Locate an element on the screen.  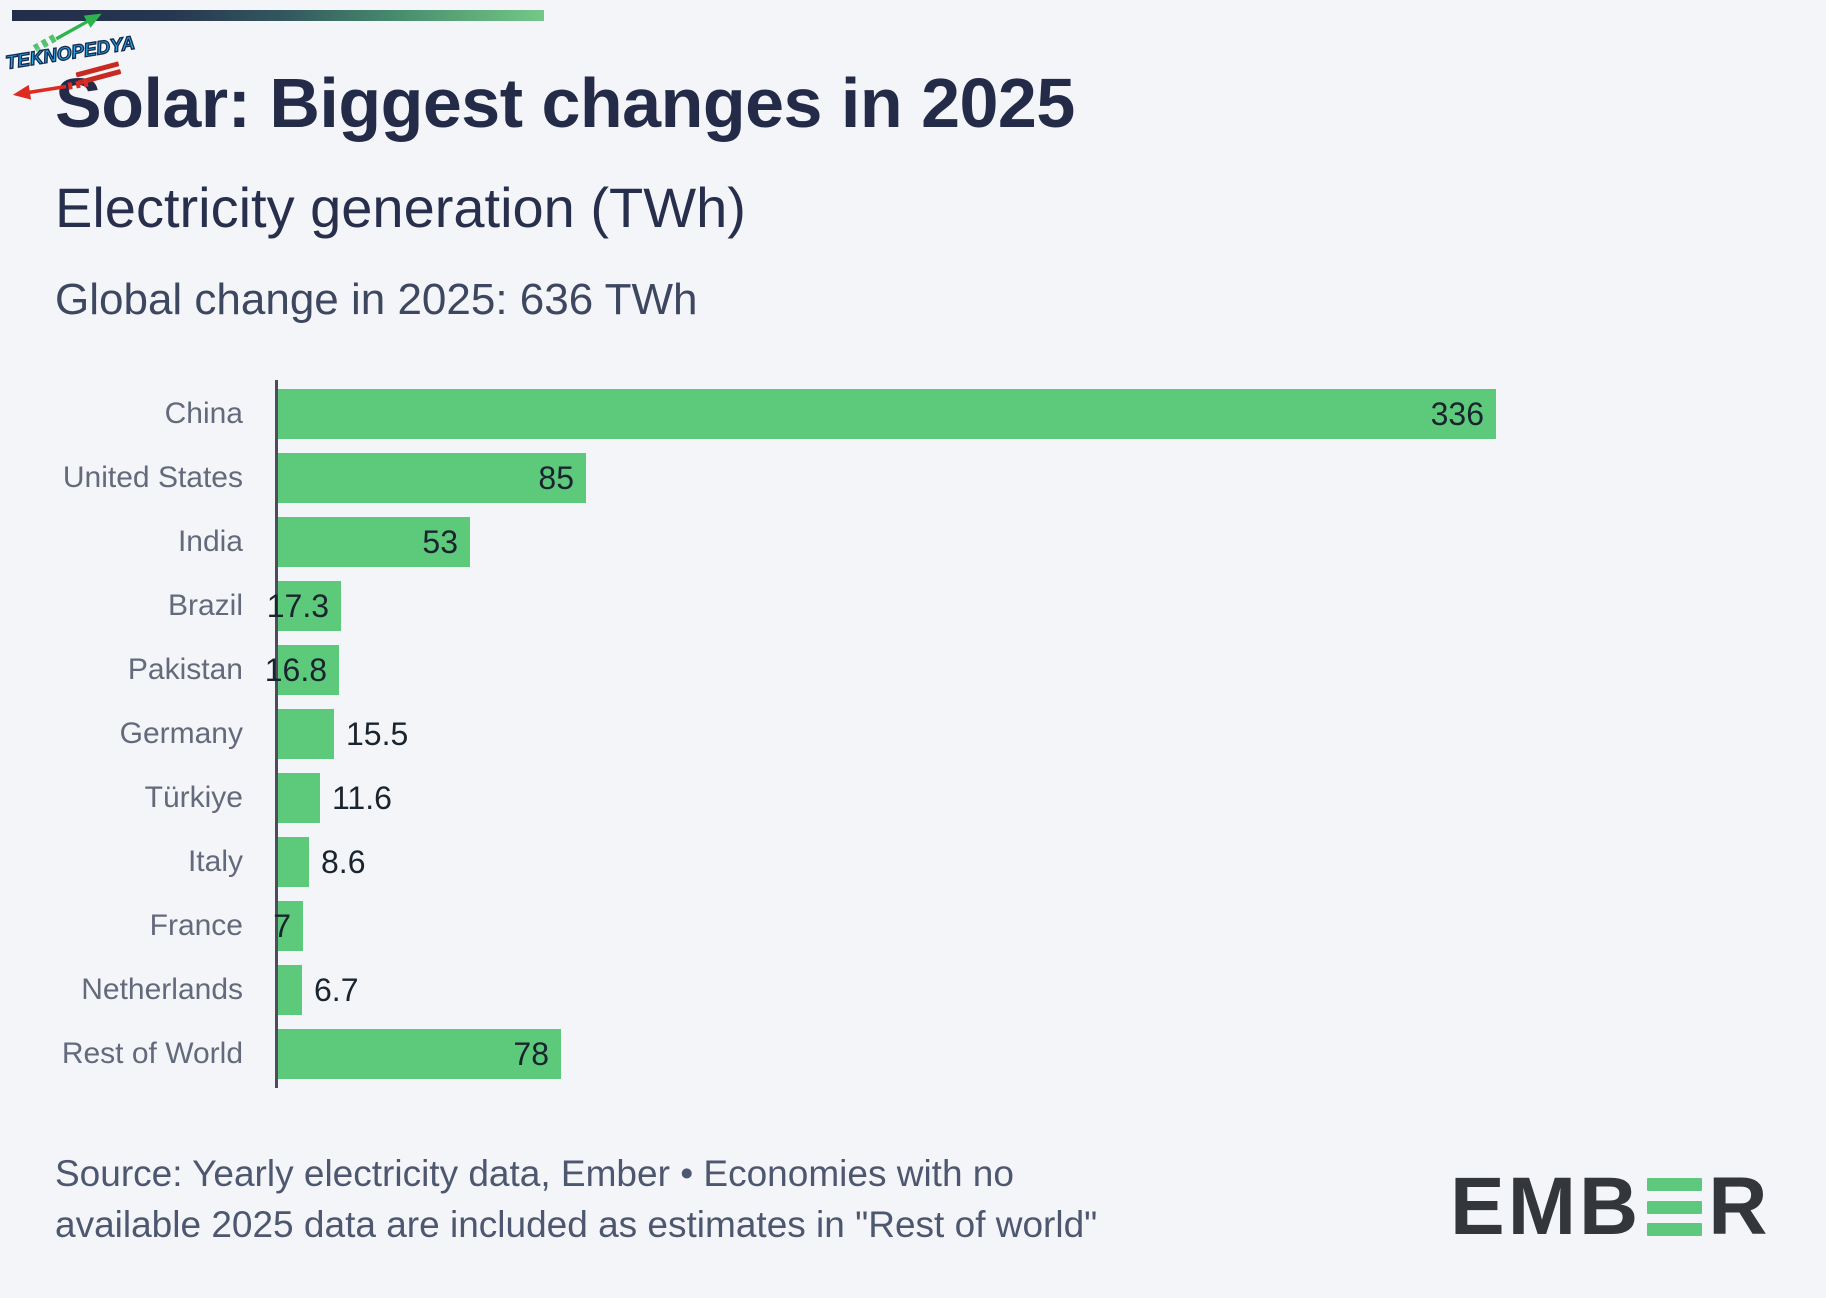
chart-subtitle: Electricity generation (TWh) is located at coordinates (400, 207).